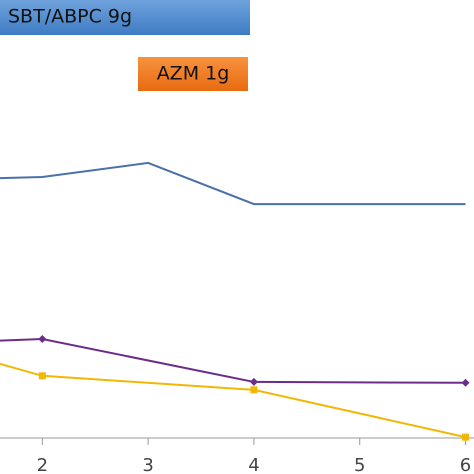  I want to click on x-tick-label: 3, so click(147, 464).